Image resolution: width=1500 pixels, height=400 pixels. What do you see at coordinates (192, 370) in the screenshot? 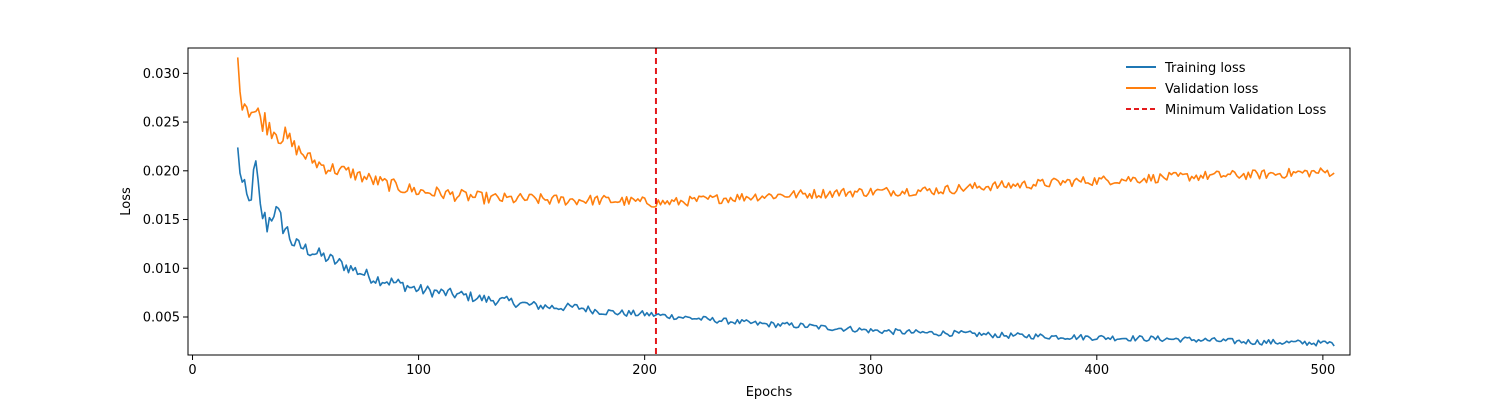
I see `x-tick-label: 0` at bounding box center [192, 370].